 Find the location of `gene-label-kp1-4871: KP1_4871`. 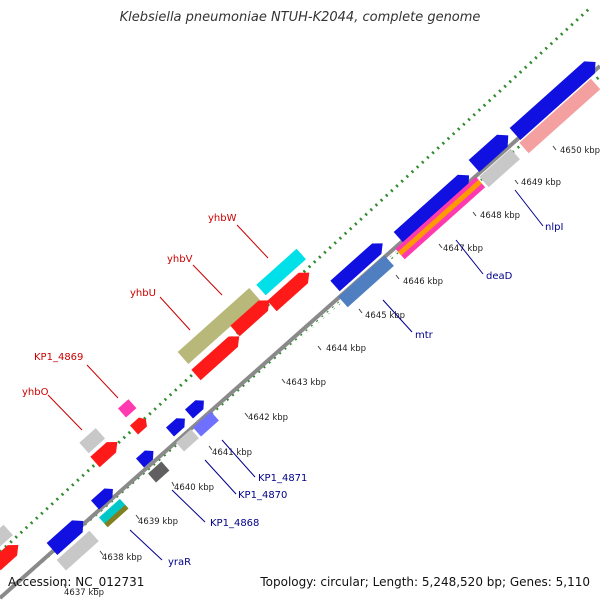

gene-label-kp1-4871: KP1_4871 is located at coordinates (282, 478).